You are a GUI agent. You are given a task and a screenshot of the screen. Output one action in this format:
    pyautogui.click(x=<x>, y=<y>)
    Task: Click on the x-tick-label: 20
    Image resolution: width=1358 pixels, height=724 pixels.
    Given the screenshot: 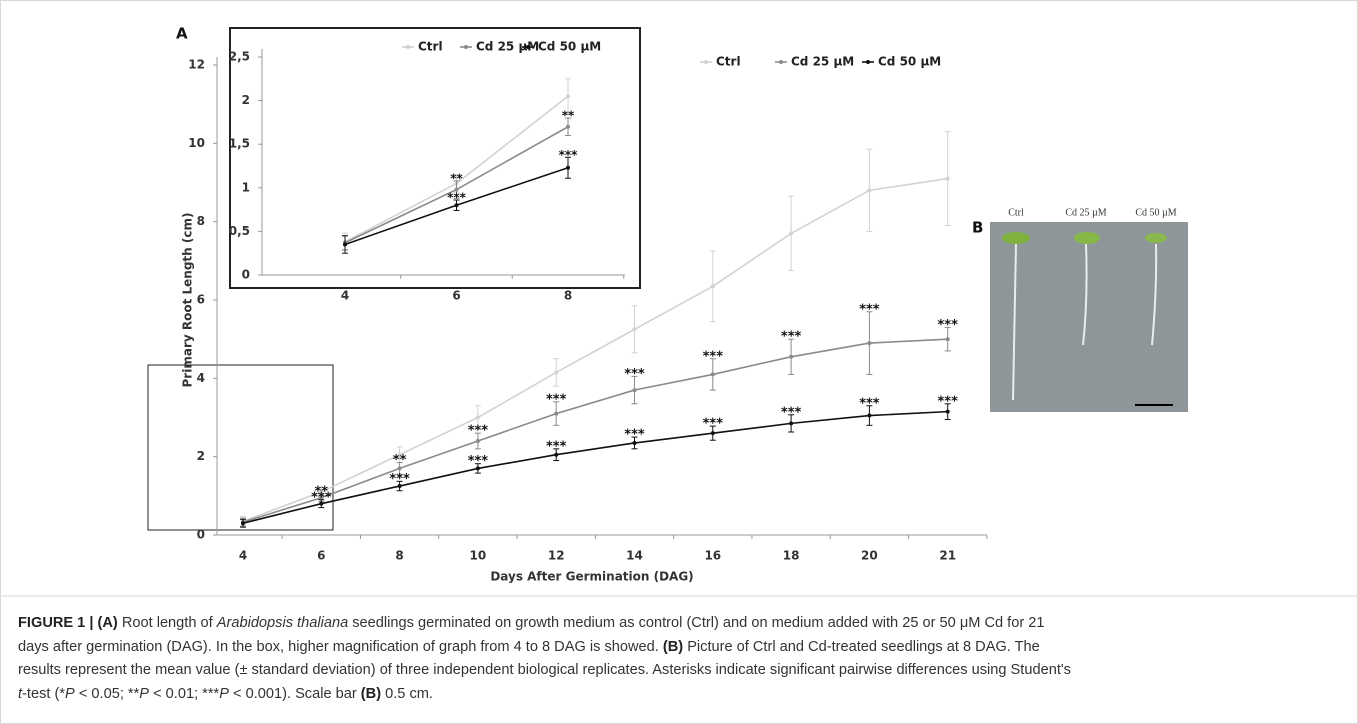 What is the action you would take?
    pyautogui.click(x=869, y=556)
    